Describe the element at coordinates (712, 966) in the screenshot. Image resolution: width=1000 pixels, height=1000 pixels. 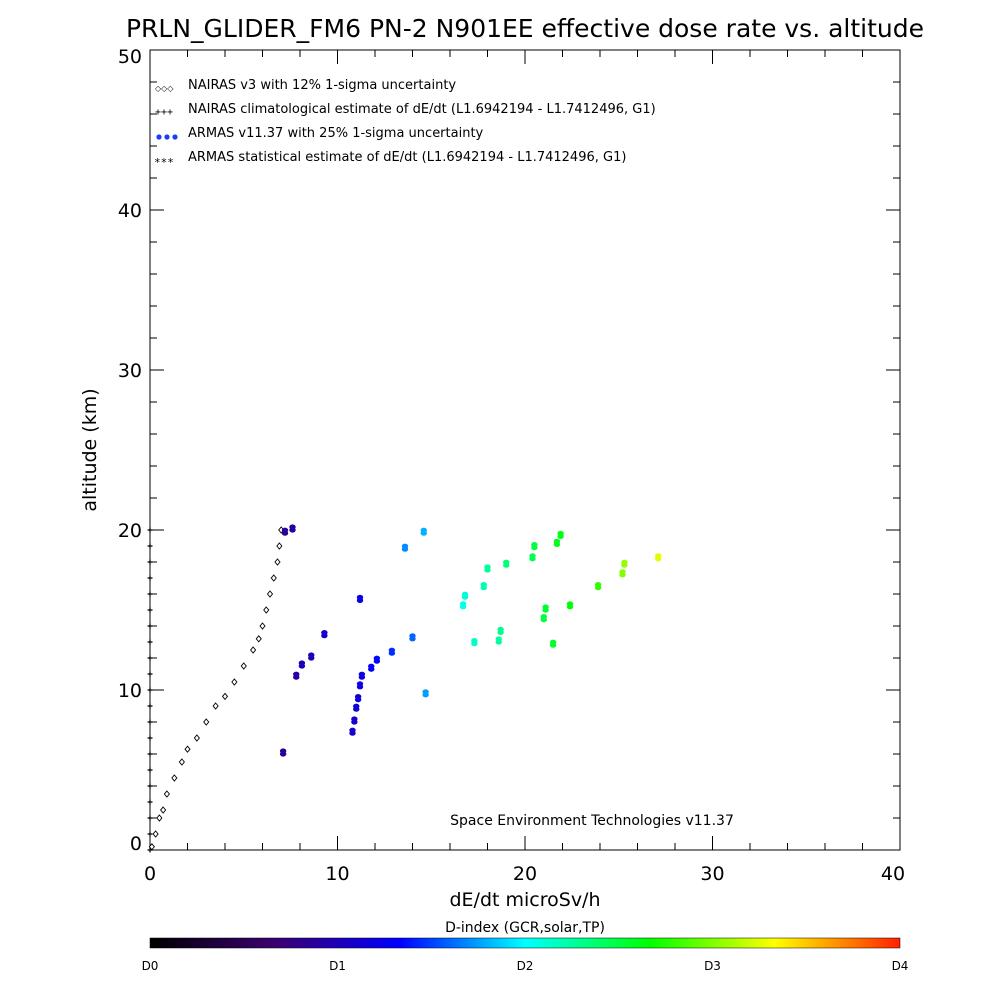
I see `colorbar-tick-d3: D3` at that location.